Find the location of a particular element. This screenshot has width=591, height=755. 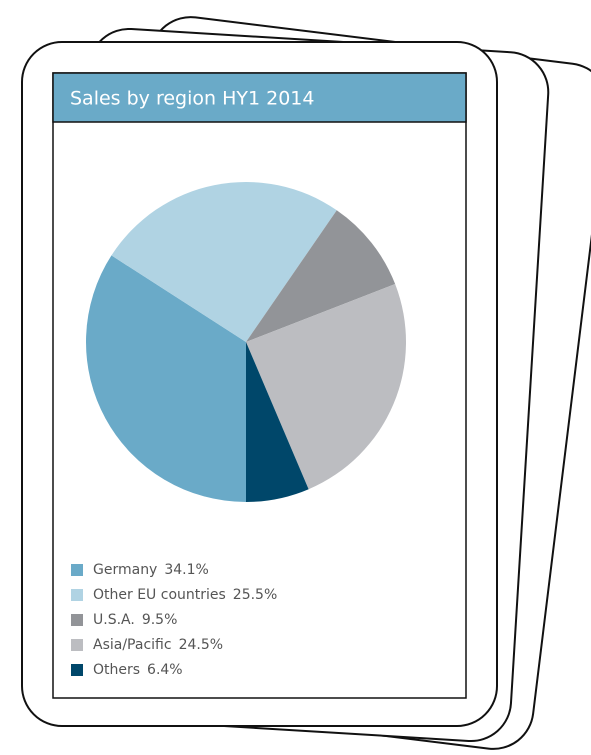

legend-value: 25.5% is located at coordinates (255, 595).